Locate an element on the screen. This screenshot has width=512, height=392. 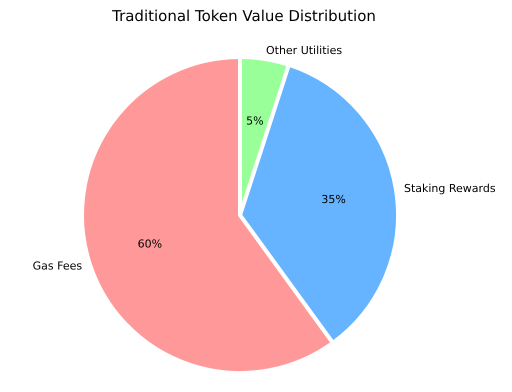
chart-title: Traditional Token Value Distribution is located at coordinates (243, 16).